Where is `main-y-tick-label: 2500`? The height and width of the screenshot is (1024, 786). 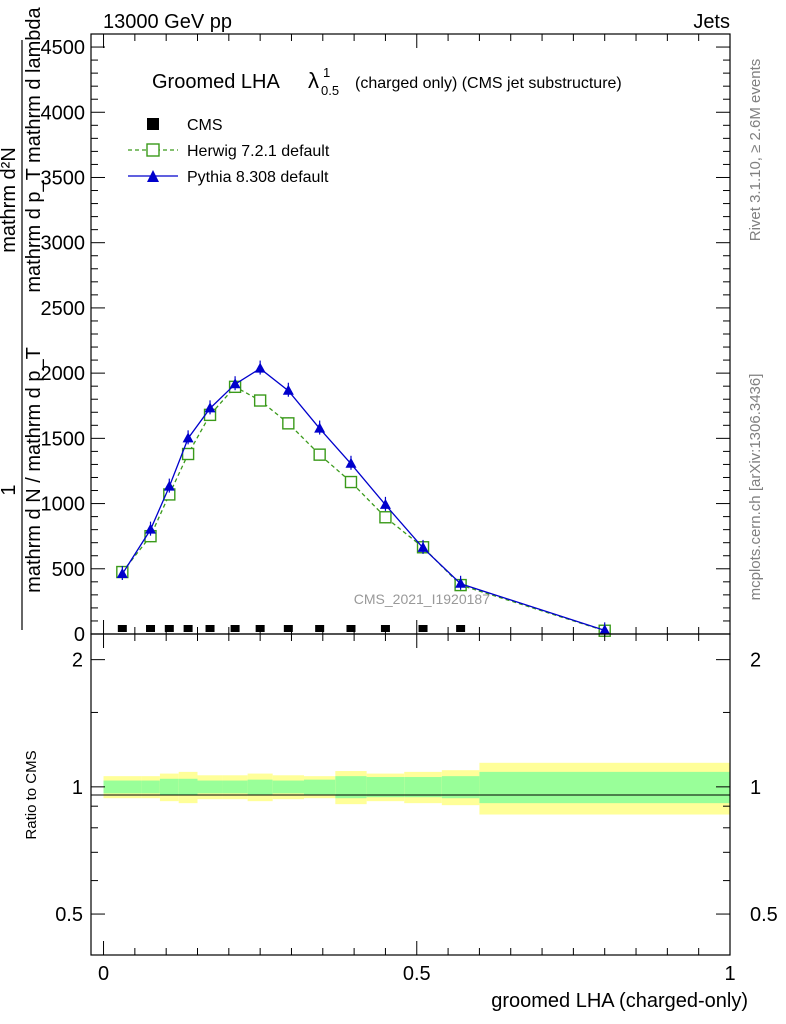
main-y-tick-label: 2500 is located at coordinates (63, 309).